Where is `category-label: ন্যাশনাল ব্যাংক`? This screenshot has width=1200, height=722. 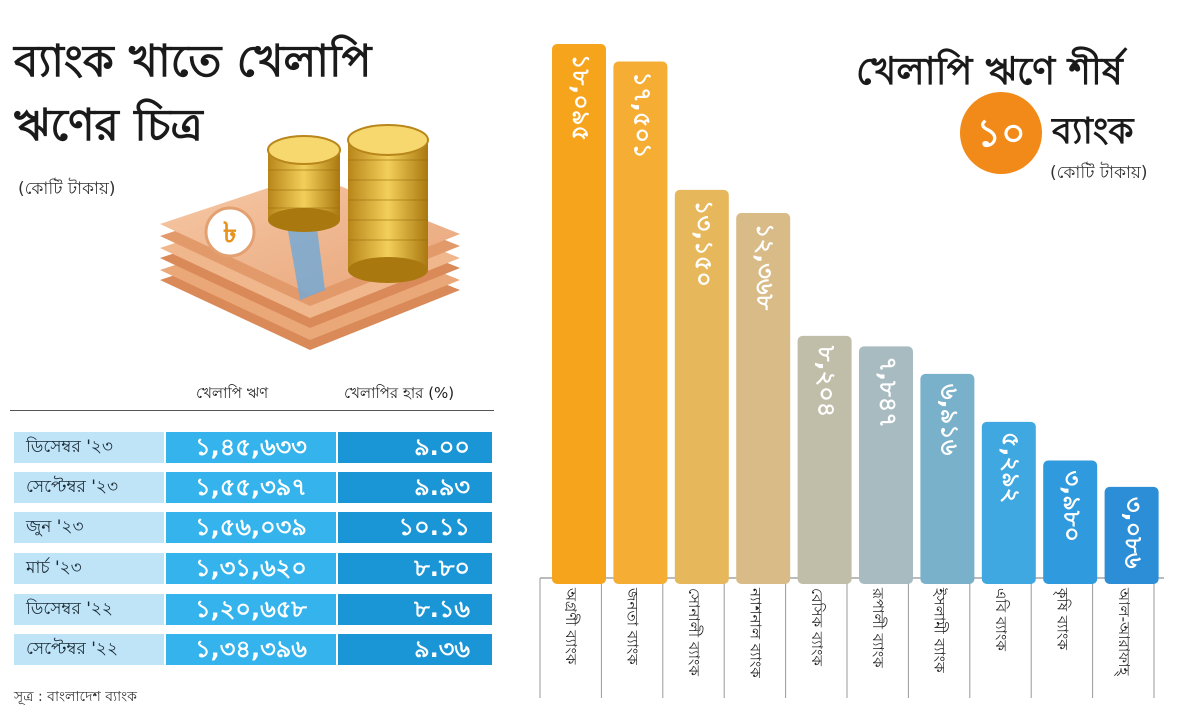
category-label: ন্যাশনাল ব্যাংক is located at coordinates (755, 632).